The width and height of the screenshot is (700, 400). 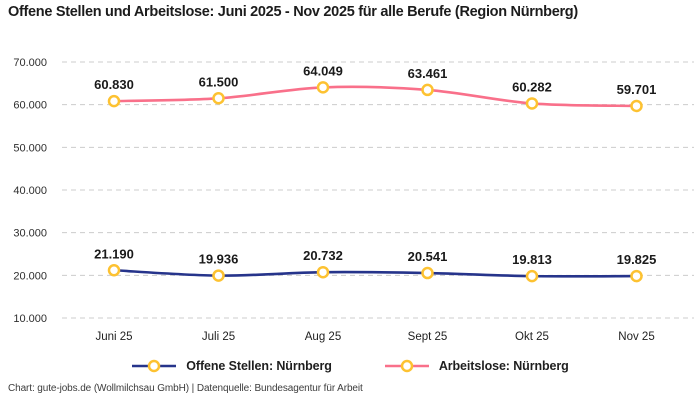 What do you see at coordinates (637, 89) in the screenshot?
I see `data-point-label: 59.701` at bounding box center [637, 89].